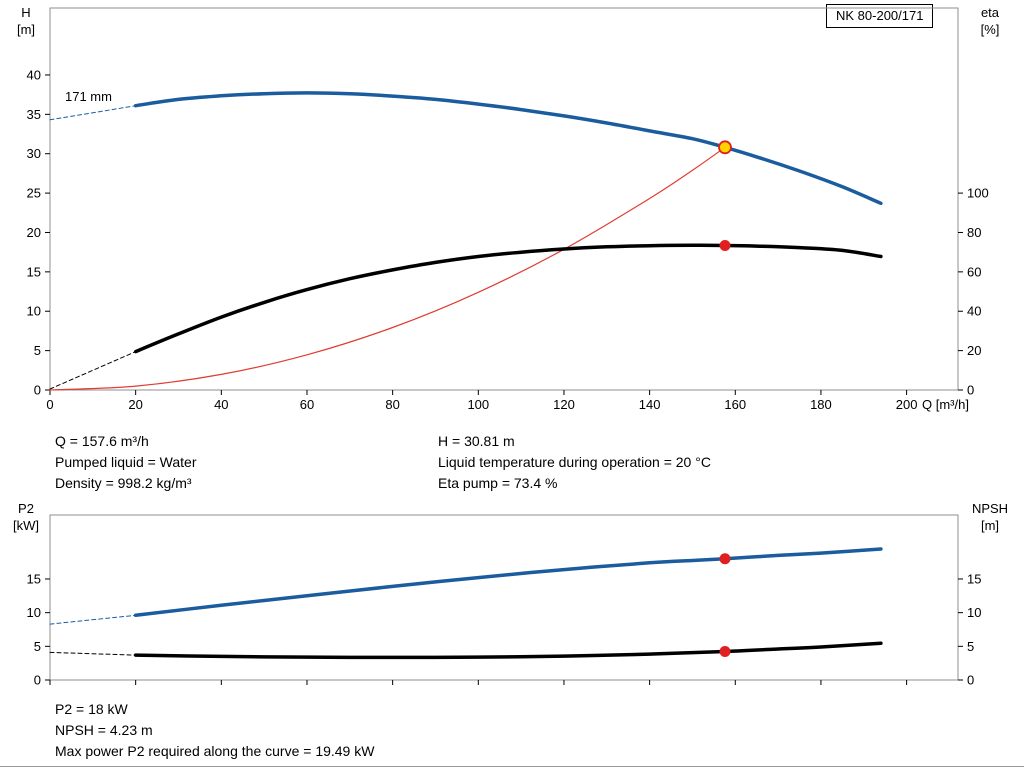  I want to click on head-curve-extrapolated, so click(93, 113).